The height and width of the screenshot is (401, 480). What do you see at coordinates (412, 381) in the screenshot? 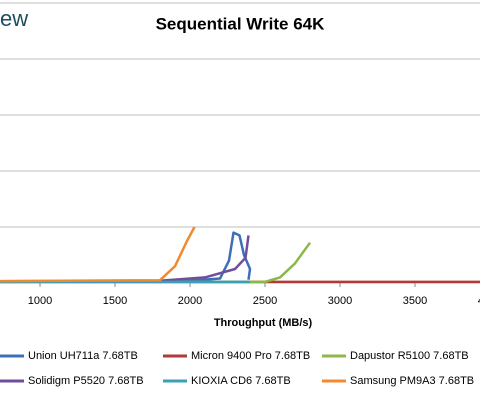
I see `legend-label: Samsung PM9A3 7.68TB` at bounding box center [412, 381].